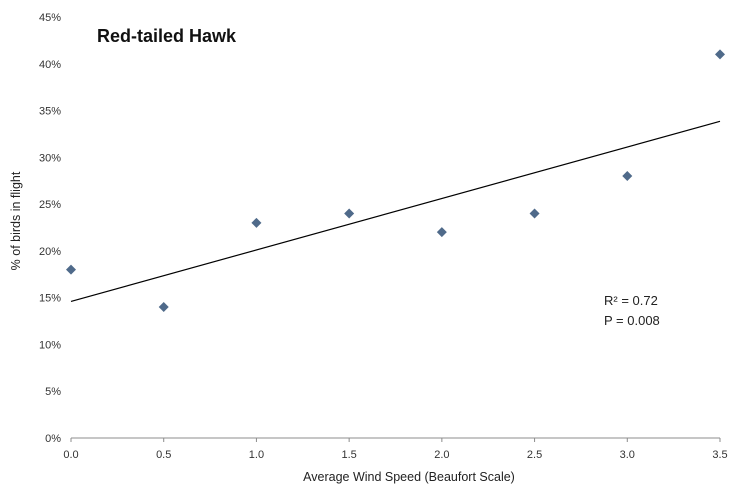 Image resolution: width=731 pixels, height=485 pixels. I want to click on y-tick-label: 25%, so click(50, 205).